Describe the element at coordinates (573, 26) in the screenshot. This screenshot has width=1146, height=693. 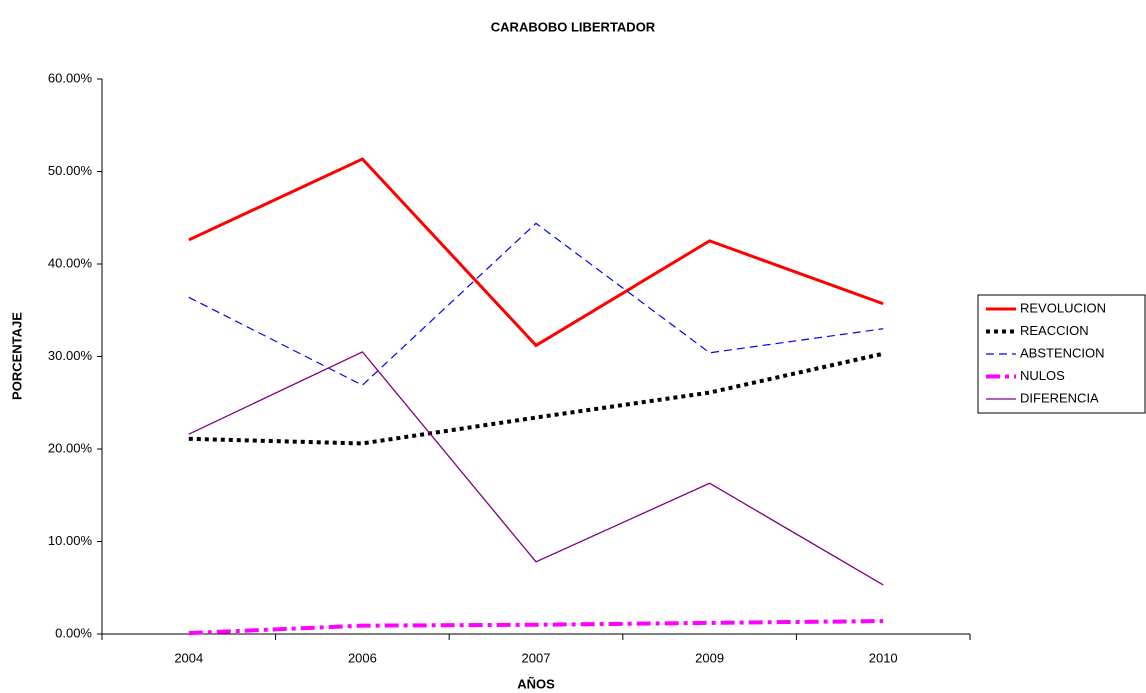
I see `chart-title: CARABOBO LIBERTADOR` at that location.